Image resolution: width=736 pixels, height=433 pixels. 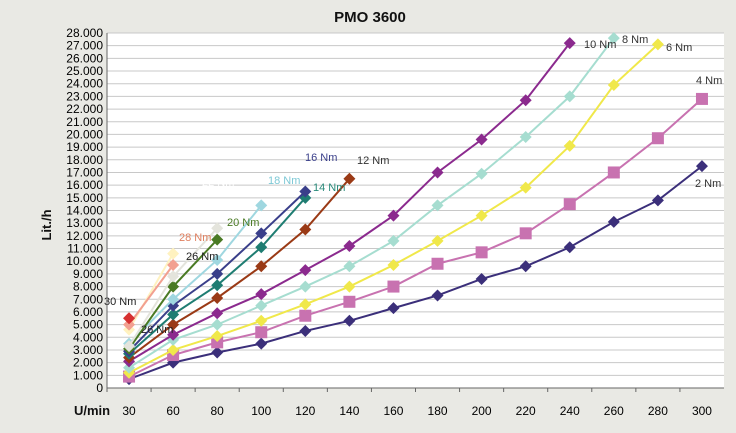 I want to click on series-label: 4 Nm, so click(x=709, y=81).